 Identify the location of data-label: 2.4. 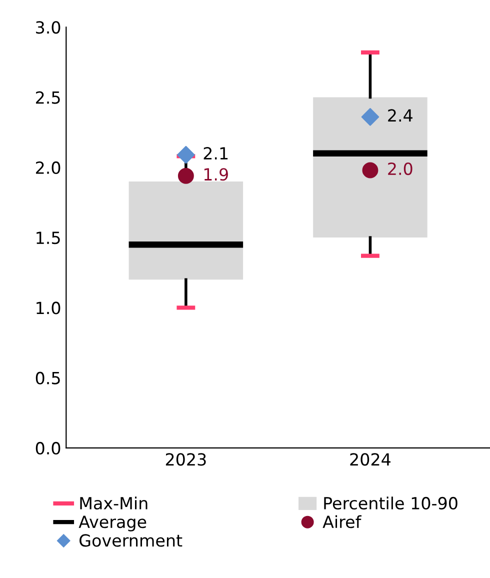
(400, 115).